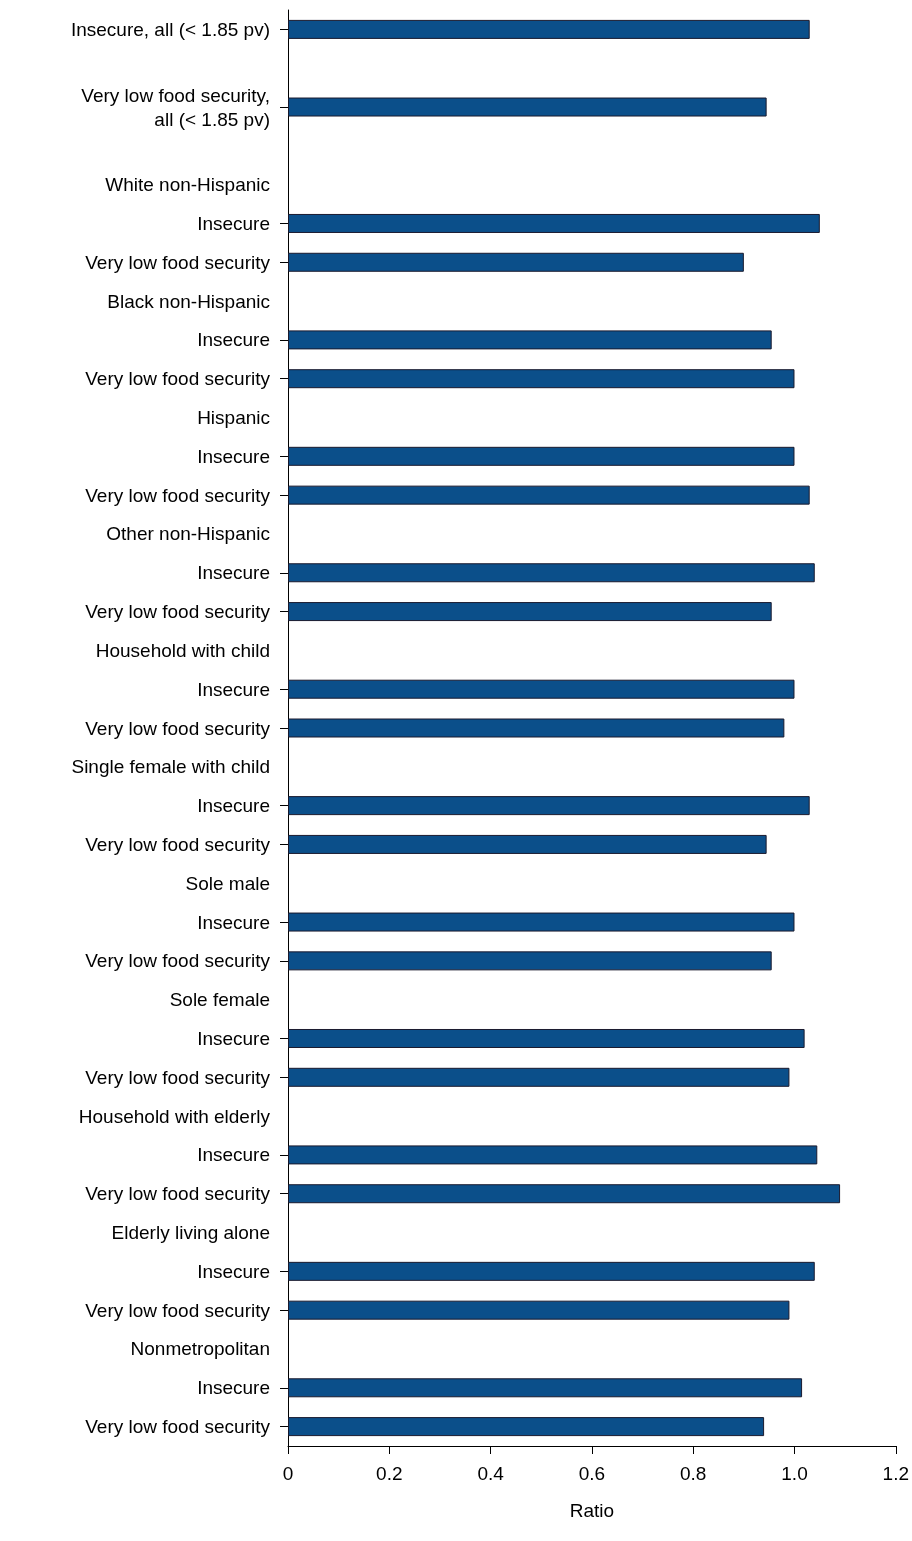 This screenshot has width=912, height=1541. I want to click on y-tick-label: Elderly living alone, so click(190, 1233).